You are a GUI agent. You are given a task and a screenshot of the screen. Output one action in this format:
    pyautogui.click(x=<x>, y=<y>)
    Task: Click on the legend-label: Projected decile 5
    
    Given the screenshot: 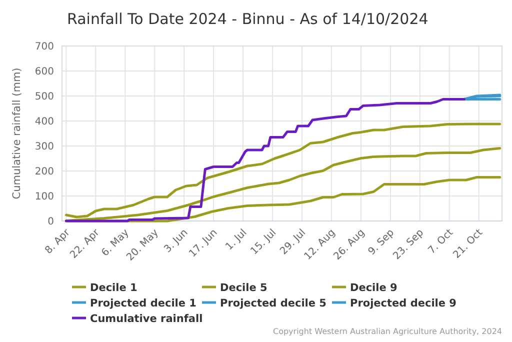 What is the action you would take?
    pyautogui.click(x=273, y=304)
    